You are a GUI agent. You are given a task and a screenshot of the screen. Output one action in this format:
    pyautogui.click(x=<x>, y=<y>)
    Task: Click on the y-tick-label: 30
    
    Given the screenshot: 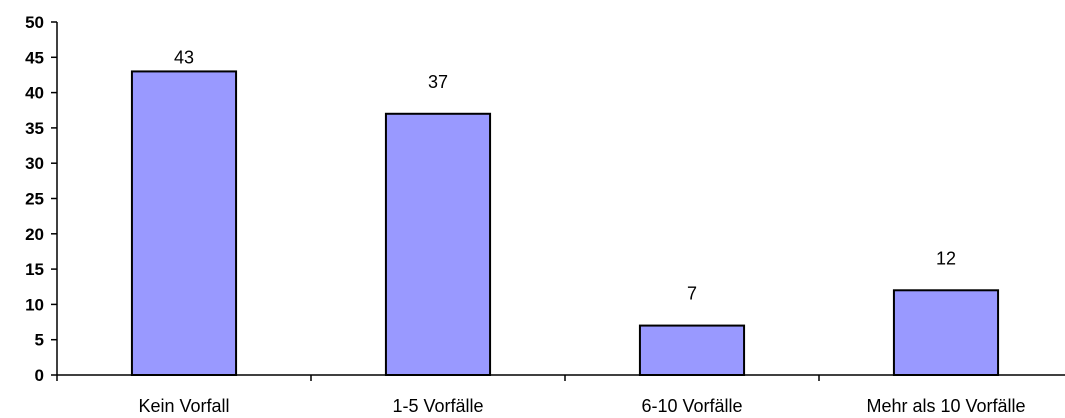 What is the action you would take?
    pyautogui.click(x=34, y=163)
    